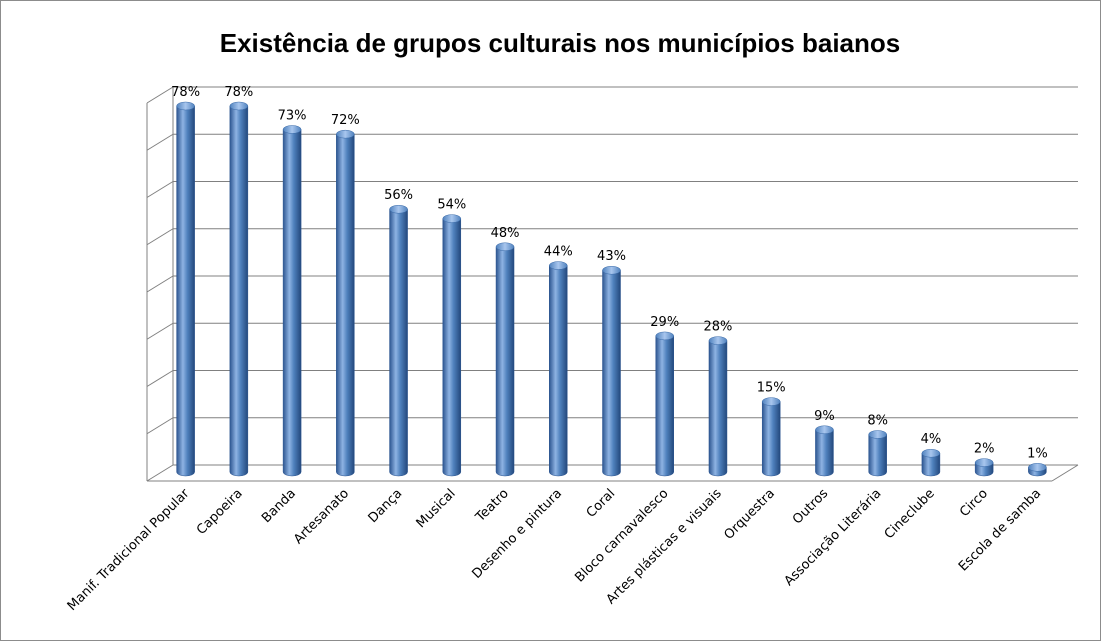  What do you see at coordinates (931, 439) in the screenshot?
I see `data-label: 4%` at bounding box center [931, 439].